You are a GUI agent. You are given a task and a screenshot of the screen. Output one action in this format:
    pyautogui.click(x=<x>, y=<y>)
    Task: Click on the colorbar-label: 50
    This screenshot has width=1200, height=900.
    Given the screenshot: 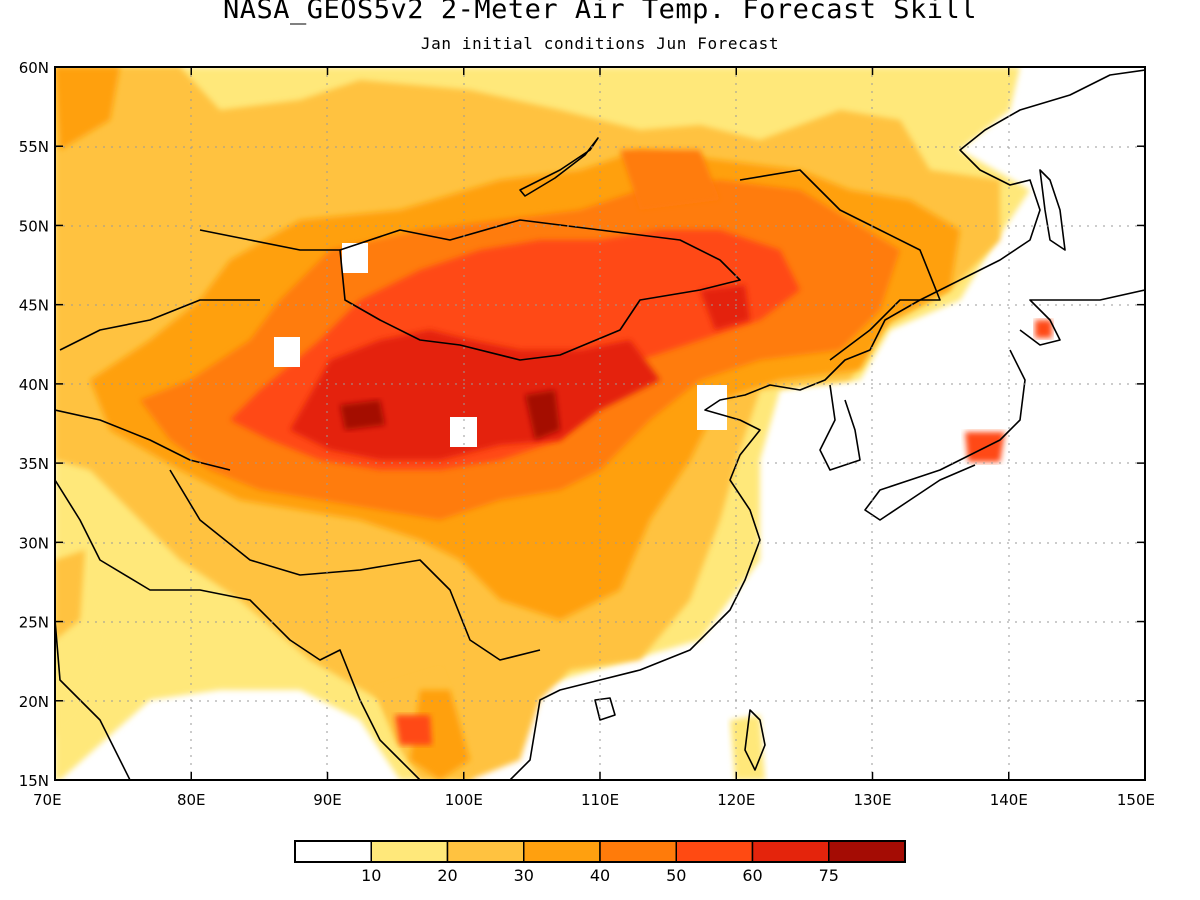 What is the action you would take?
    pyautogui.click(x=676, y=875)
    